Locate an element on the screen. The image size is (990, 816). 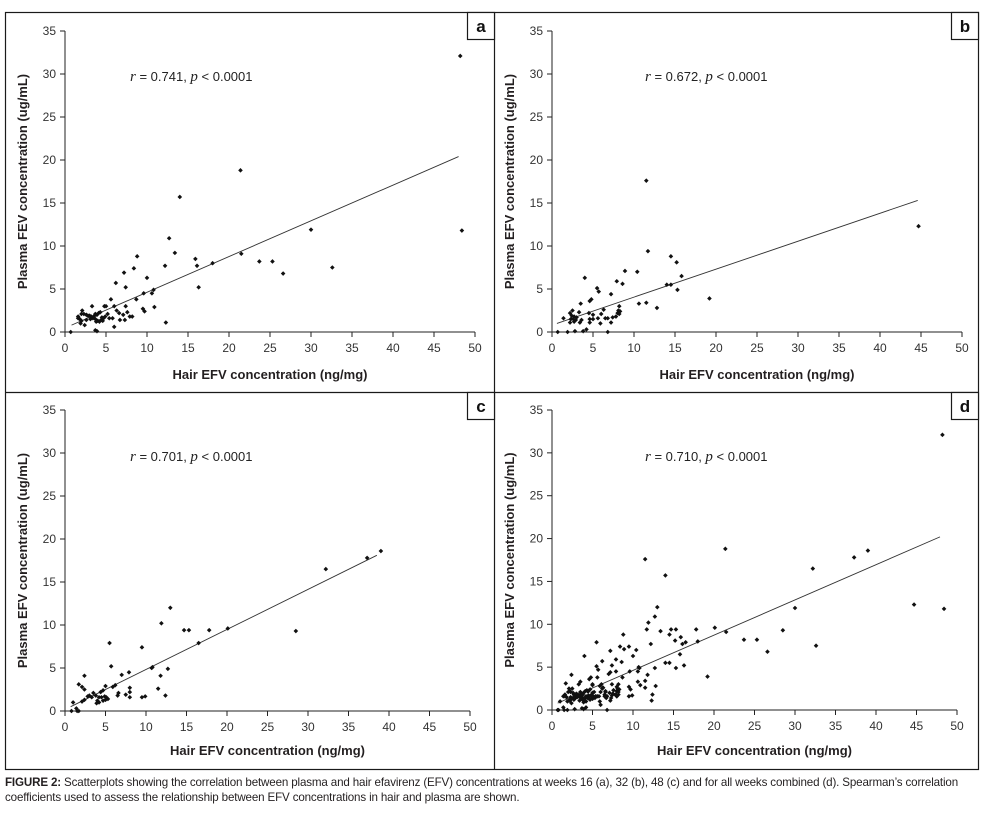
r-value: = 0.701, is located at coordinates (163, 456).